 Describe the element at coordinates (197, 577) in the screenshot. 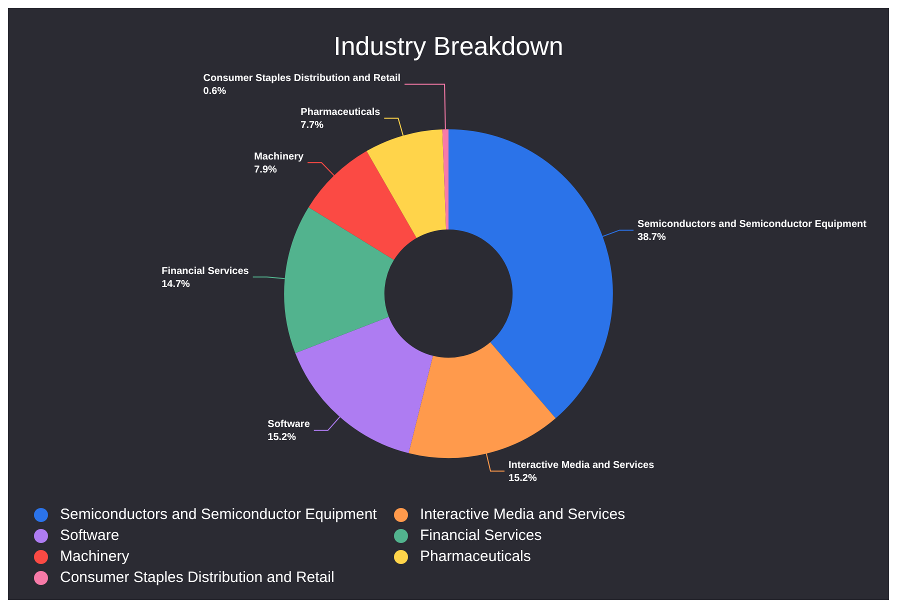

I see `legend-label: Consumer Staples Distribution and Retail` at that location.